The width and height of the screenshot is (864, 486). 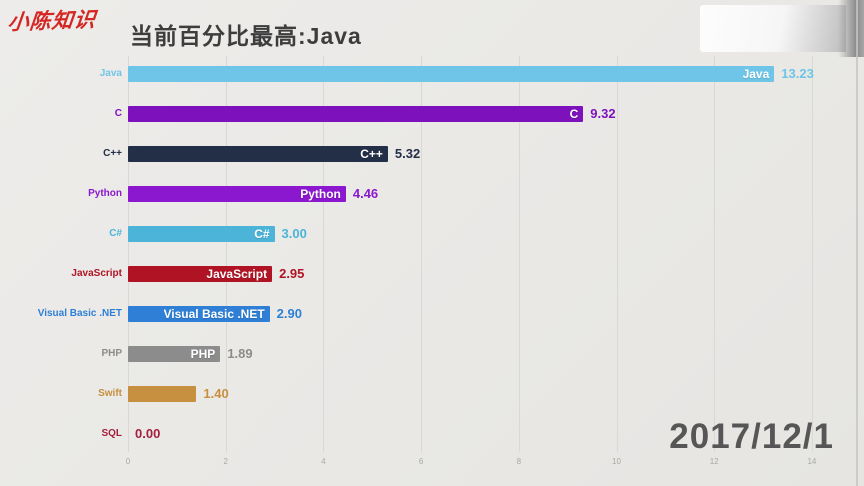 What do you see at coordinates (200, 274) in the screenshot?
I see `bar: JavaScript` at bounding box center [200, 274].